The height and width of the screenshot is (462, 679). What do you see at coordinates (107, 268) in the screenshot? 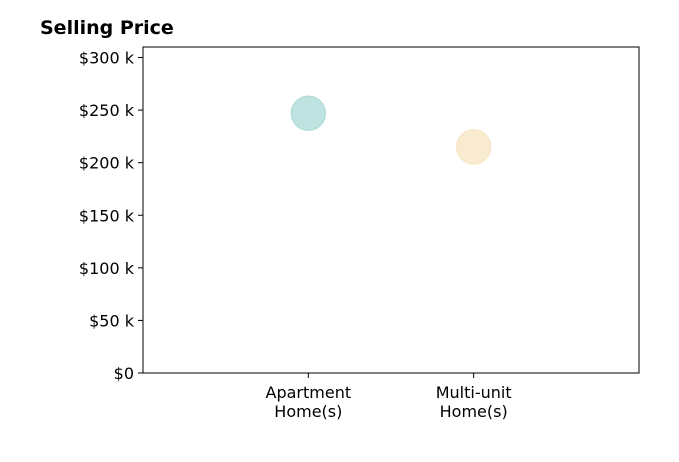
I see `y-tick-label: $100 k` at bounding box center [107, 268].